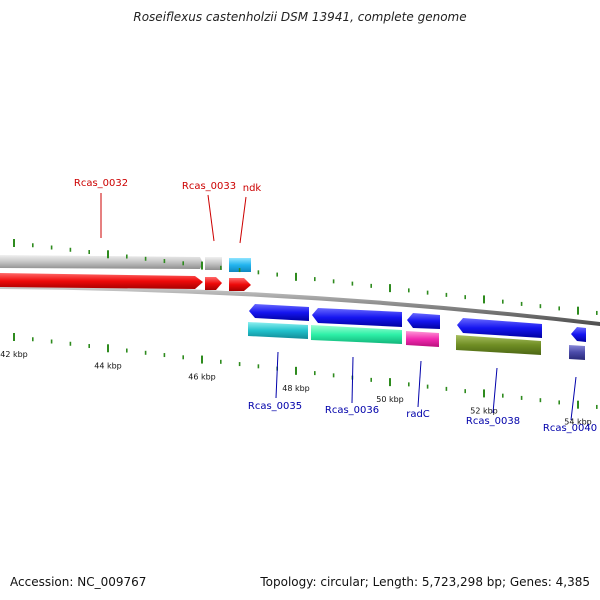  I want to click on genome-backbone, so click(300, 305).